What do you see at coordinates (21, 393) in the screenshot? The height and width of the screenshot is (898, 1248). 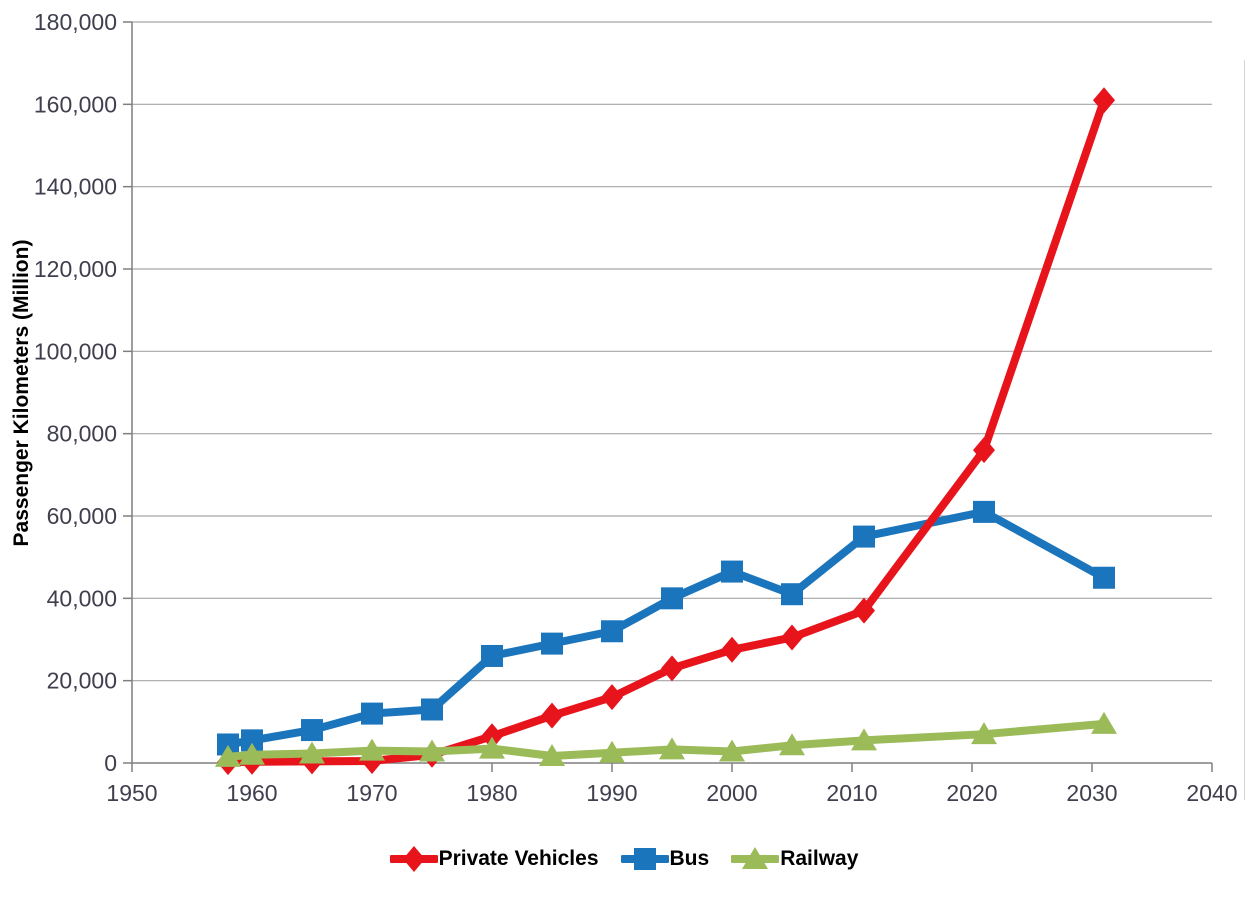 I see `y-axis-title: Passenger Kilometers (Million)` at bounding box center [21, 393].